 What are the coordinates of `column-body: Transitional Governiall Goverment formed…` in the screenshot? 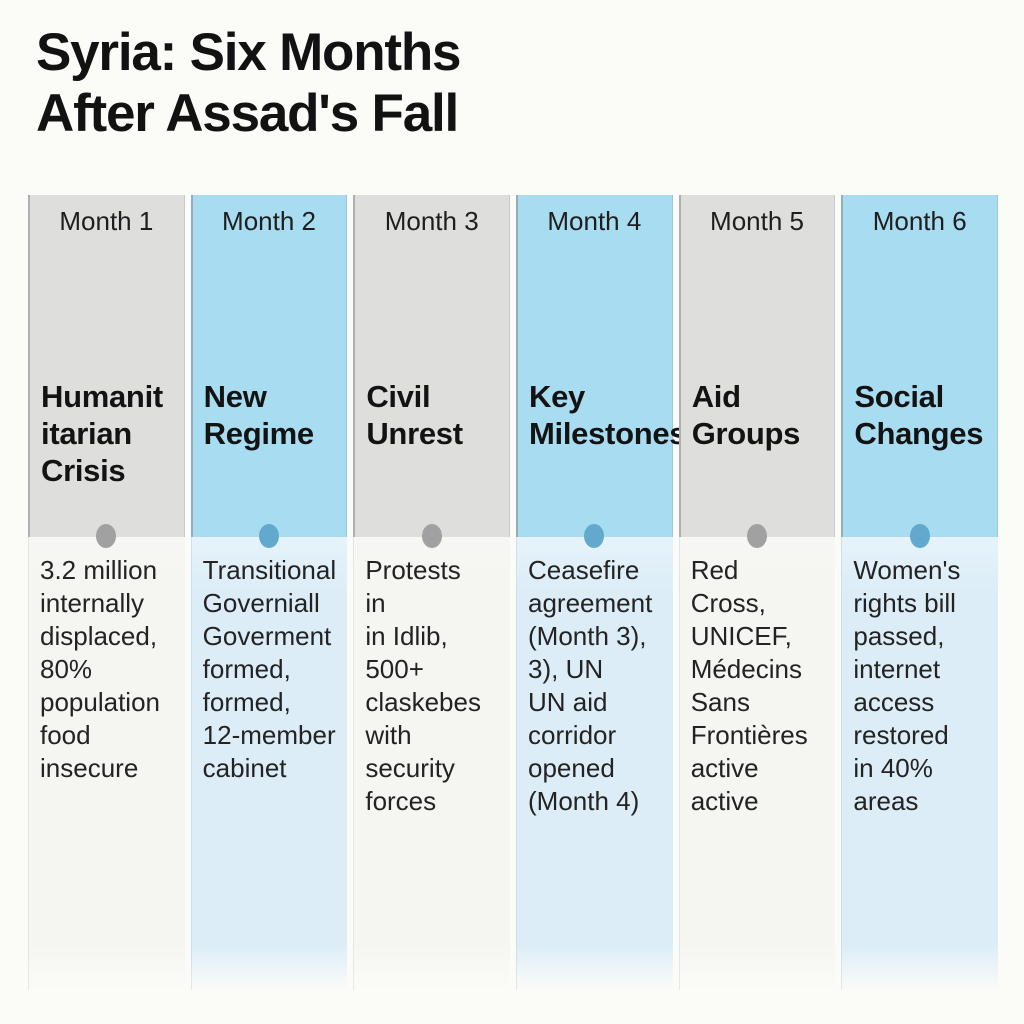 It's located at (269, 763).